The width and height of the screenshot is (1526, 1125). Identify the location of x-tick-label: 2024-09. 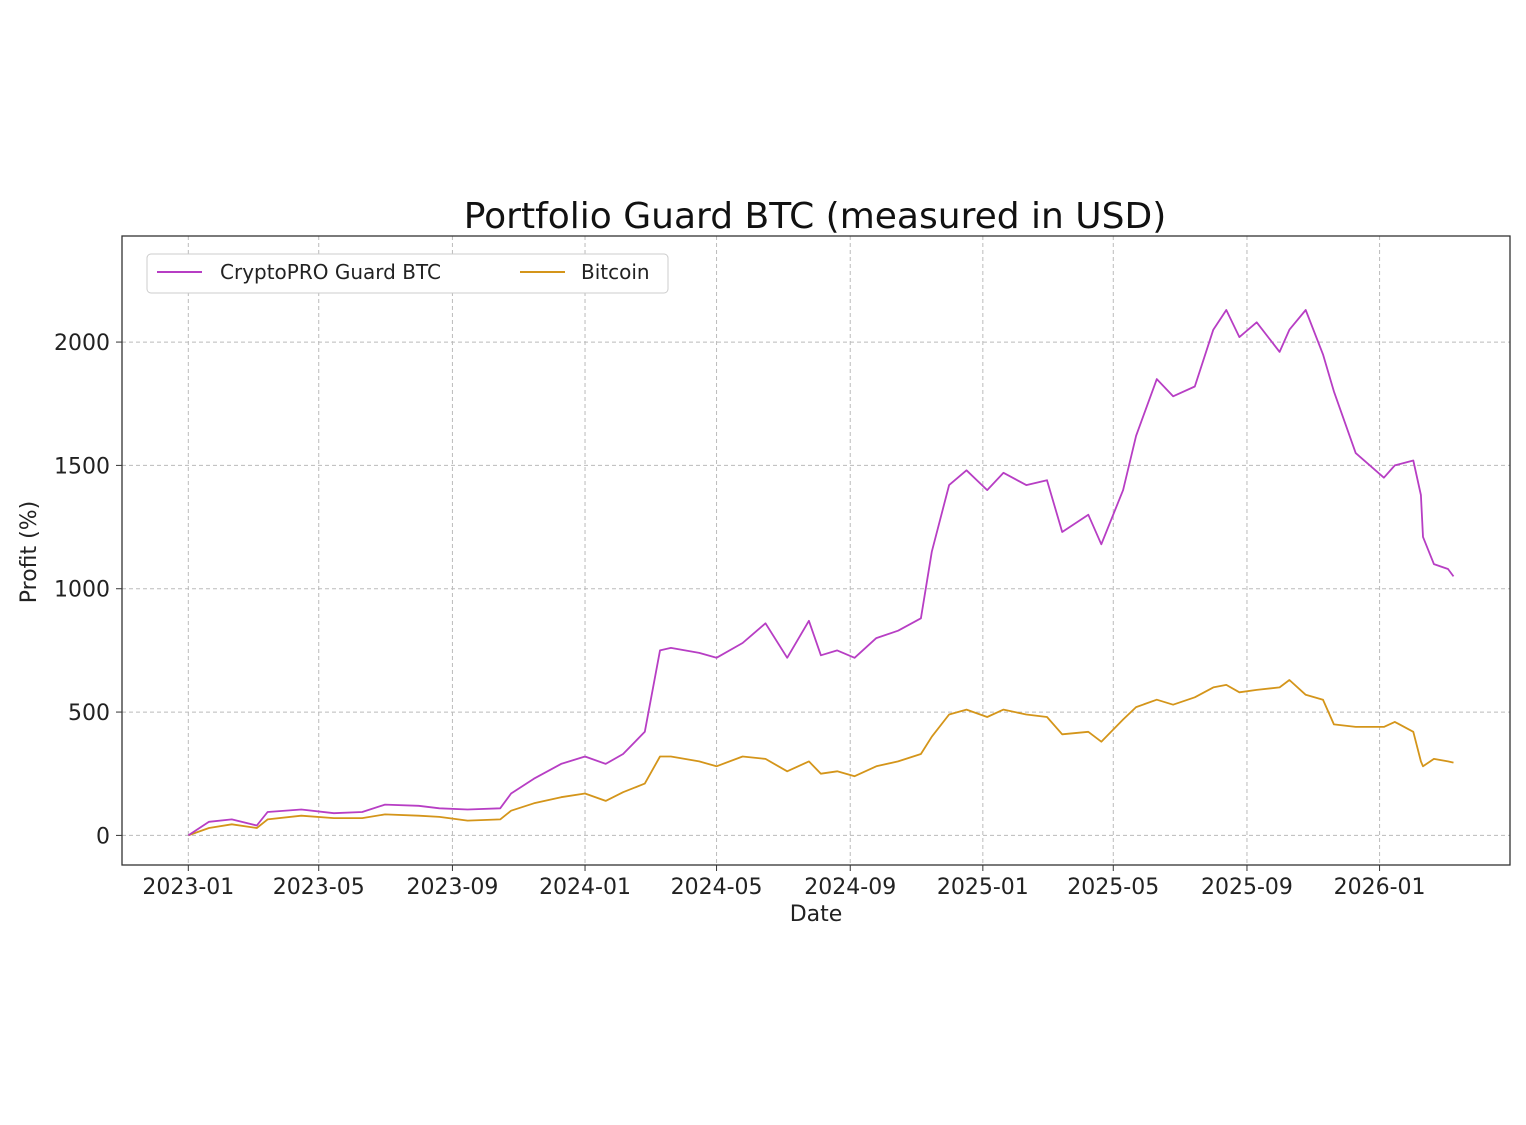
(850, 887).